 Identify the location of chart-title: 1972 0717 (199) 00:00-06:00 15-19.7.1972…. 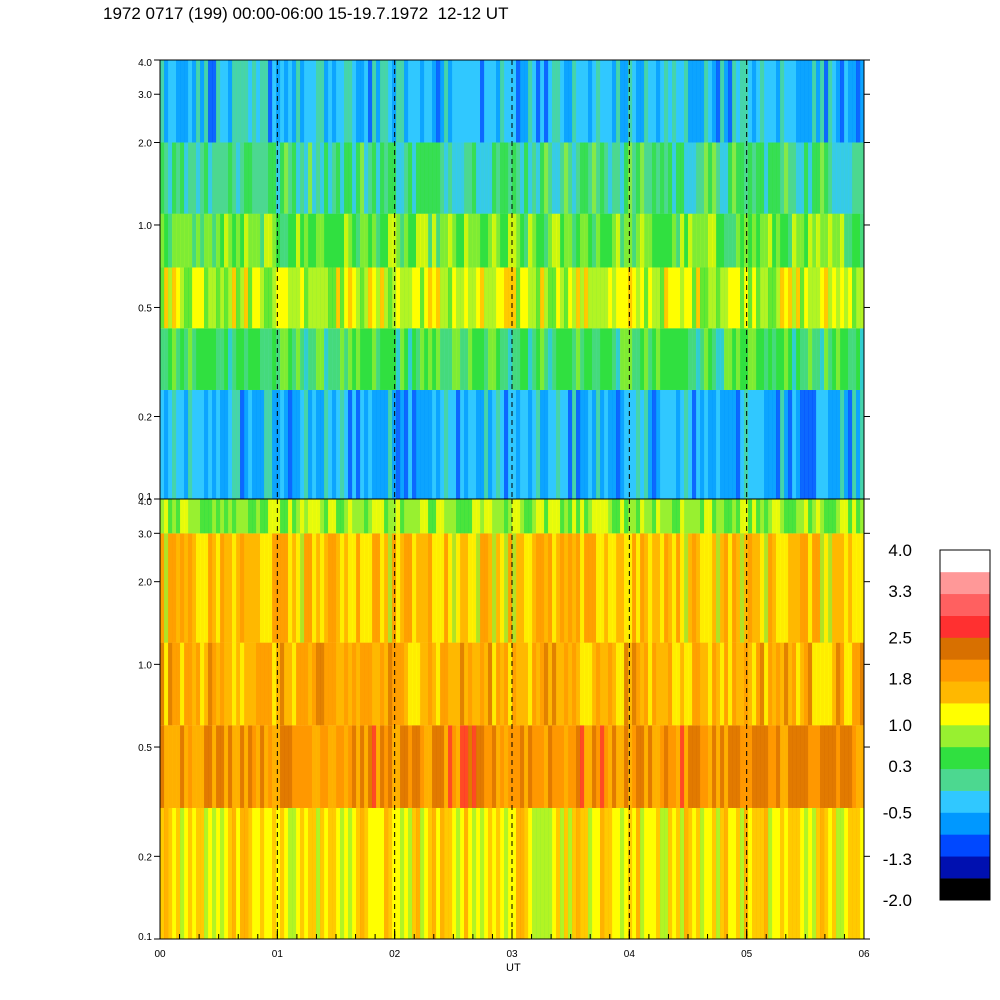
(306, 13).